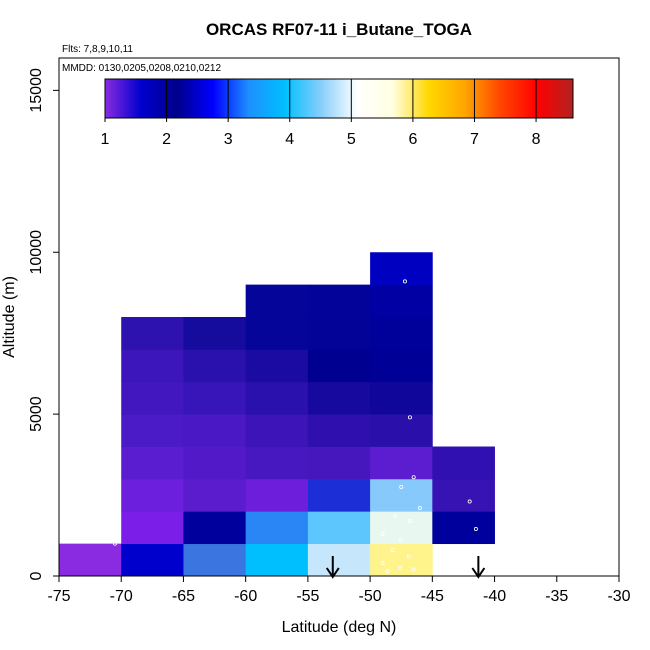 This screenshot has width=650, height=650. What do you see at coordinates (58, 596) in the screenshot?
I see `x-tick-label: -75` at bounding box center [58, 596].